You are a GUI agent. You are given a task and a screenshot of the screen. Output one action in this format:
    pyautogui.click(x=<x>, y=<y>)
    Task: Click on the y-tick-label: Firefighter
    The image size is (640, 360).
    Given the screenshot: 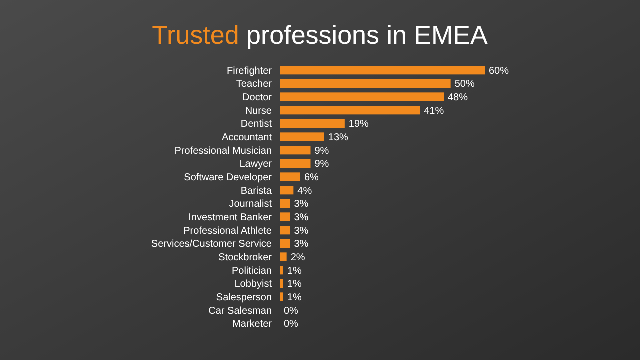 What is the action you would take?
    pyautogui.click(x=249, y=71)
    